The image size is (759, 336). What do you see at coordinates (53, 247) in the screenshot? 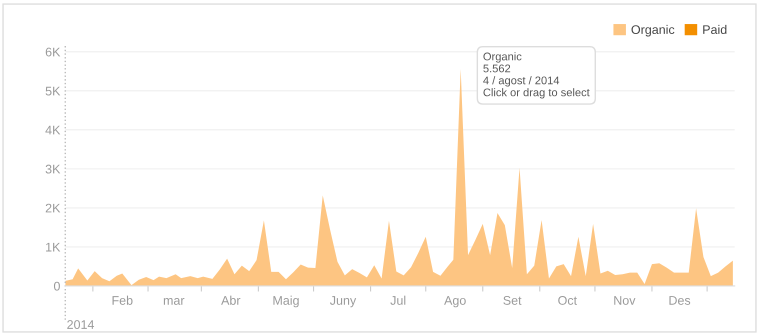
I see `y-tick-label: 1K` at bounding box center [53, 247].